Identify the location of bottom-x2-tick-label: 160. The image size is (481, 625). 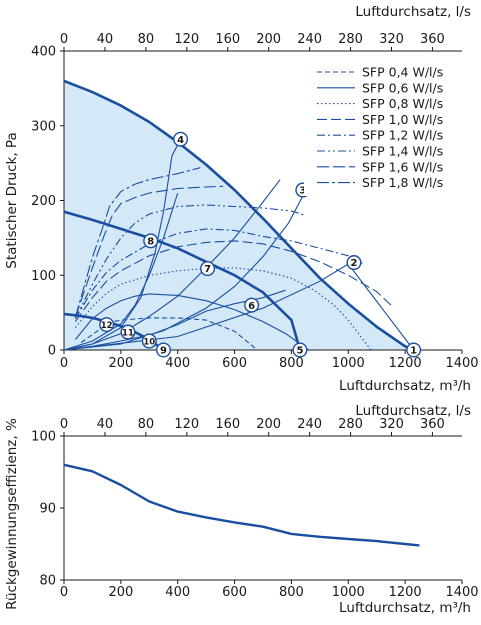
(227, 424).